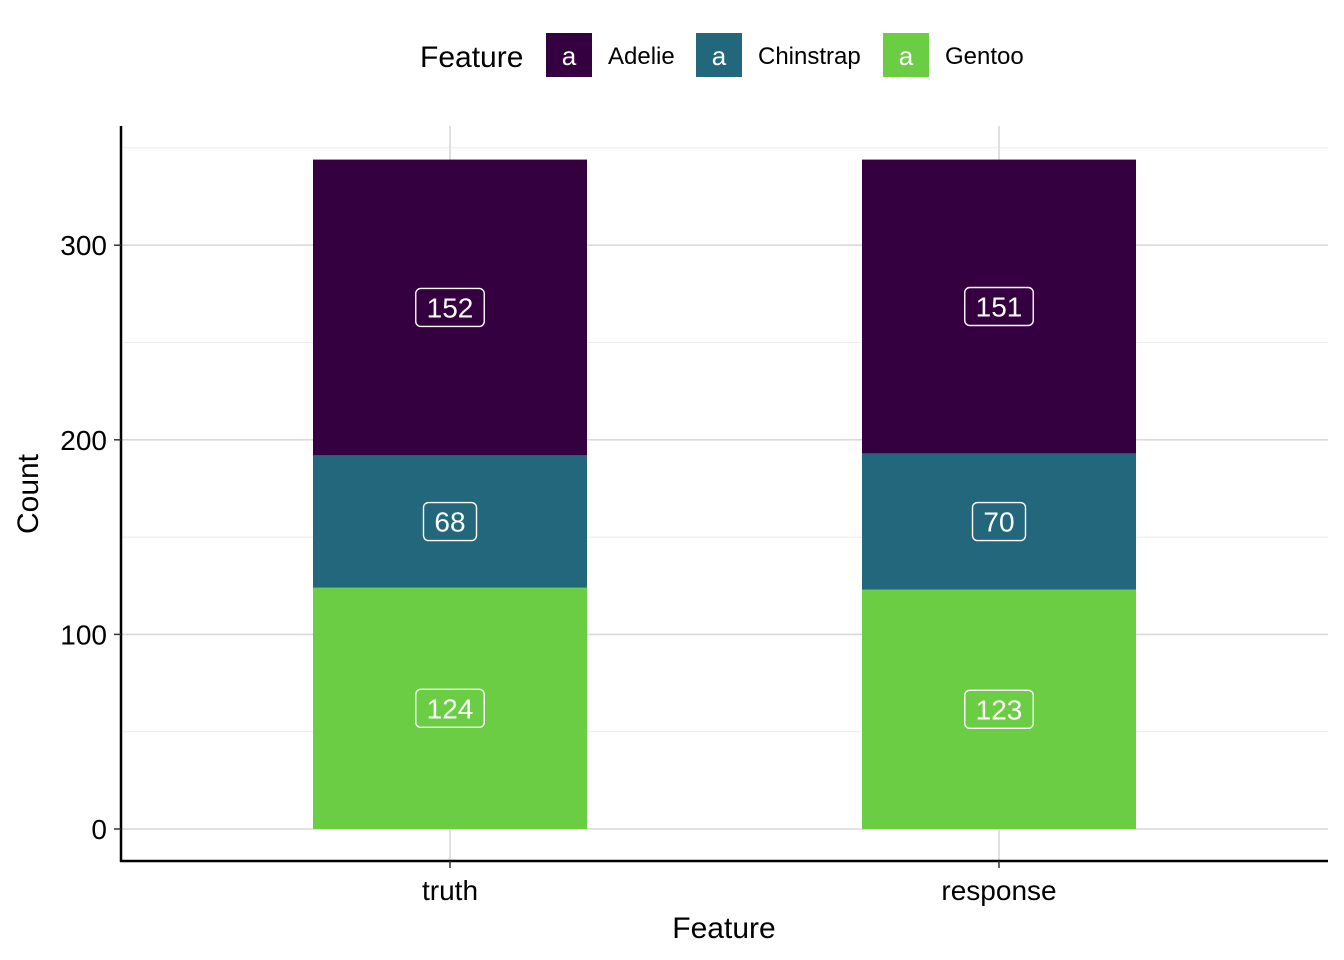 The width and height of the screenshot is (1344, 960). What do you see at coordinates (739, 883) in the screenshot?
I see `x-tick-labels: truth response` at bounding box center [739, 883].